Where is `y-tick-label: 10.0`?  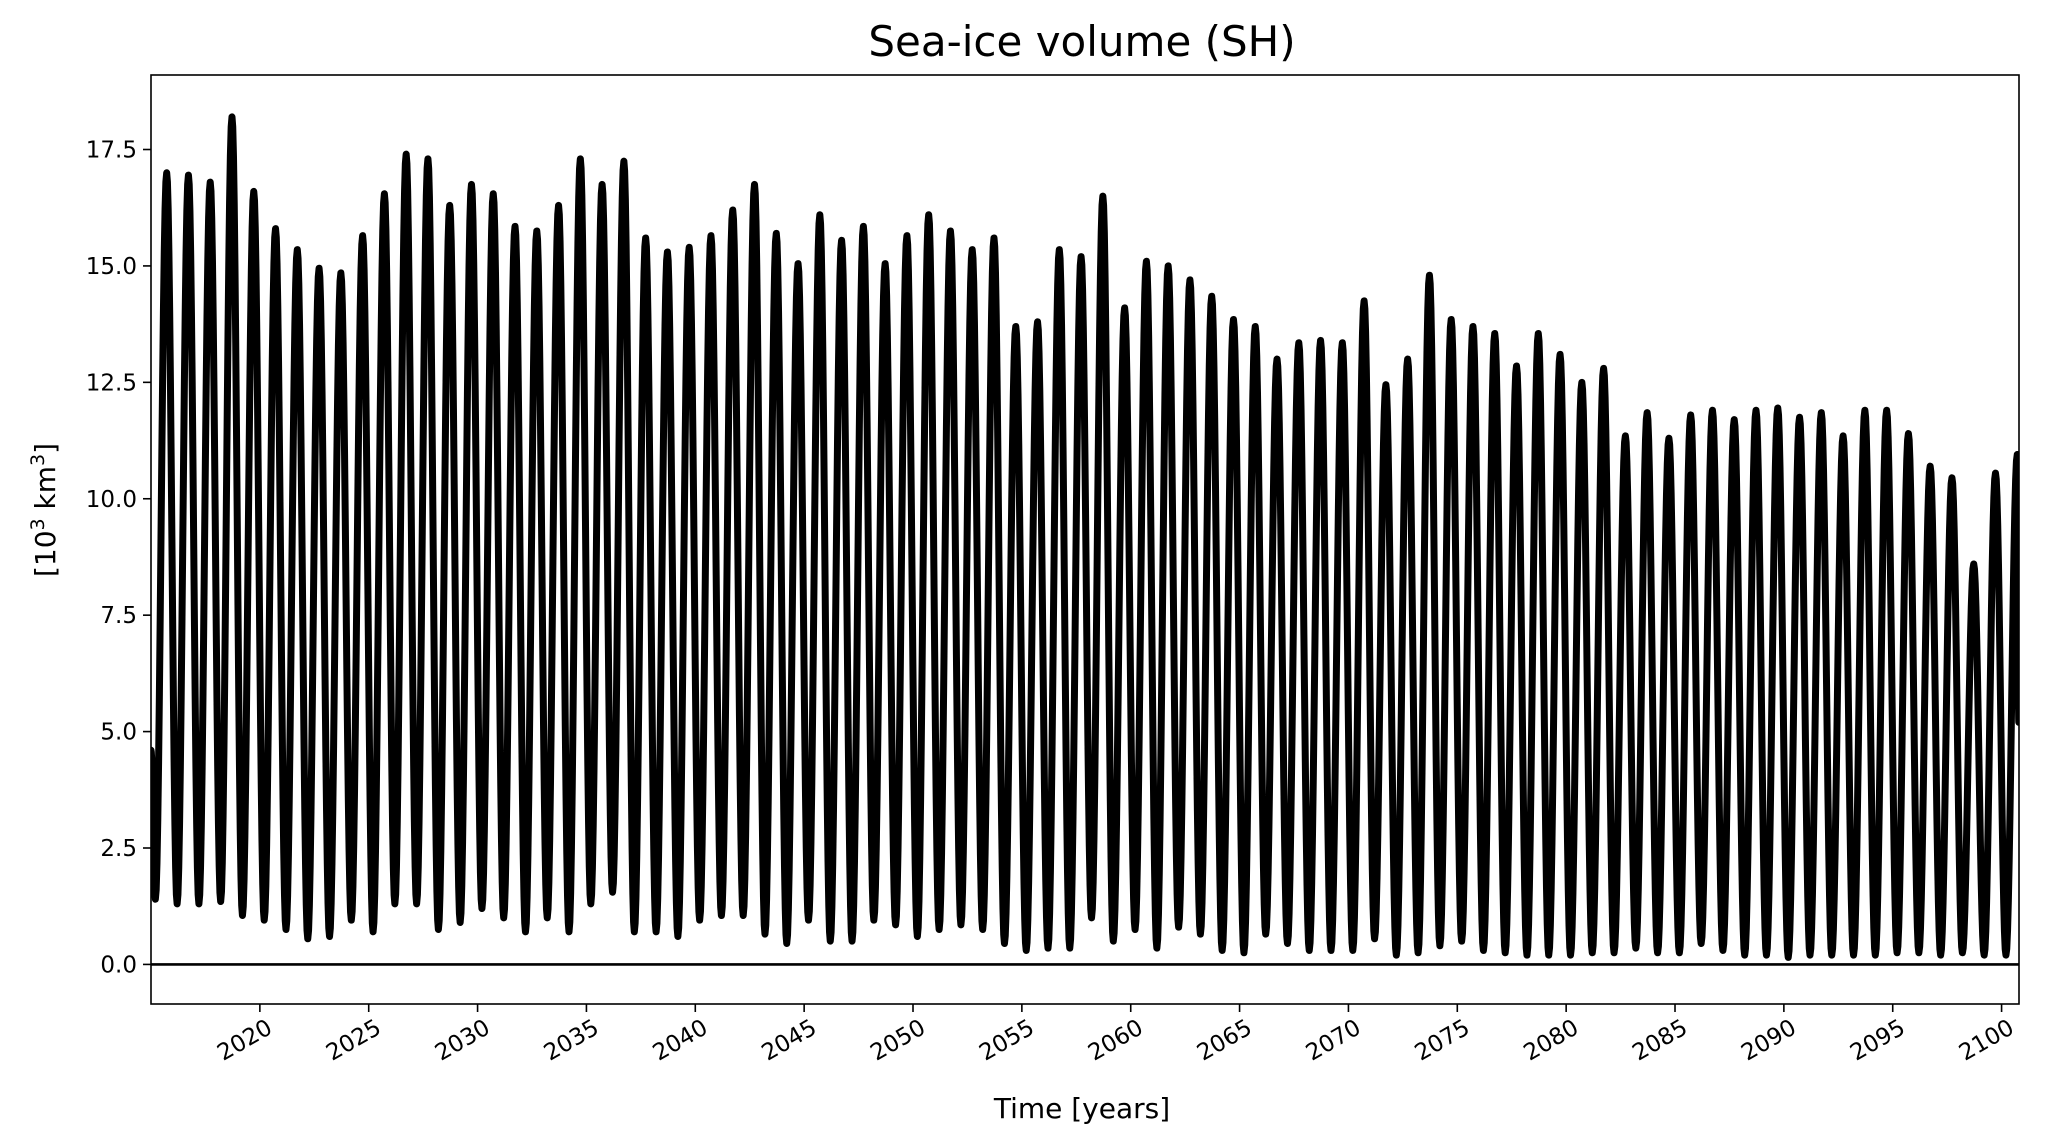 y-tick-label: 10.0 is located at coordinates (111, 500).